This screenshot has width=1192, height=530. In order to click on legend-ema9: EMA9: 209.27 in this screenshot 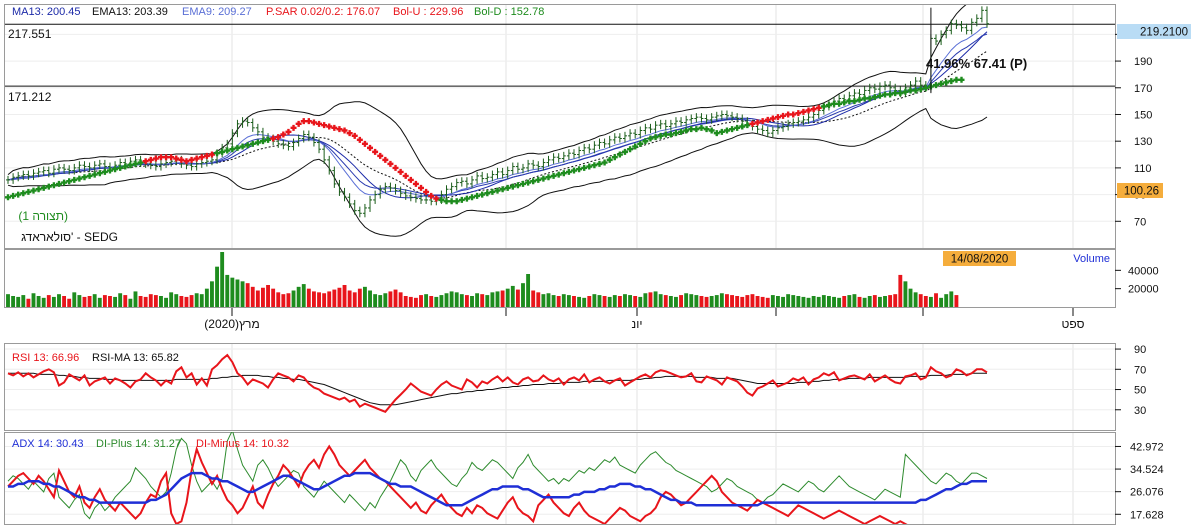, I will do `click(217, 12)`.